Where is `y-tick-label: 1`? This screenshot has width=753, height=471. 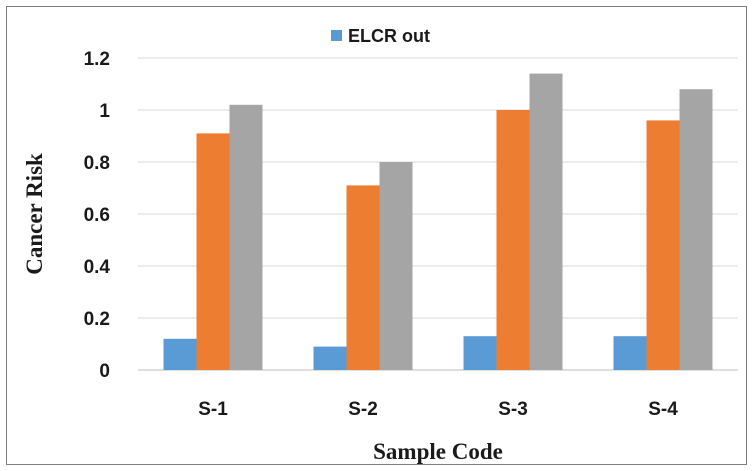
y-tick-label: 1 is located at coordinates (104, 111).